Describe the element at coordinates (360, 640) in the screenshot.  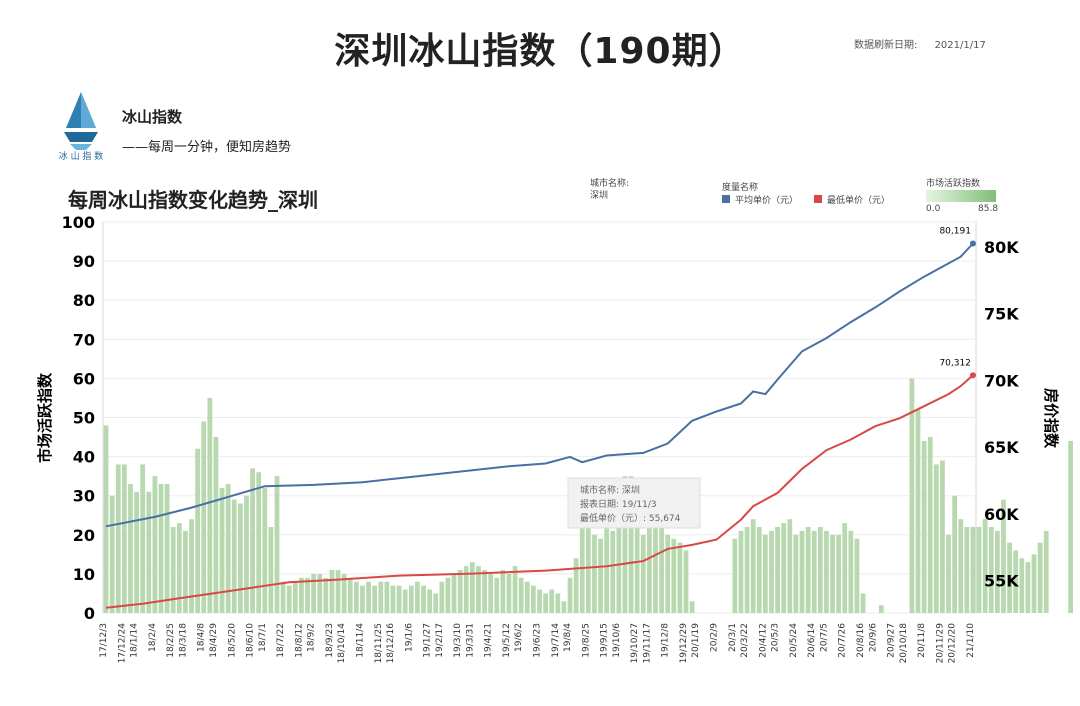
I see `x-tick-label: 18/11/4` at that location.